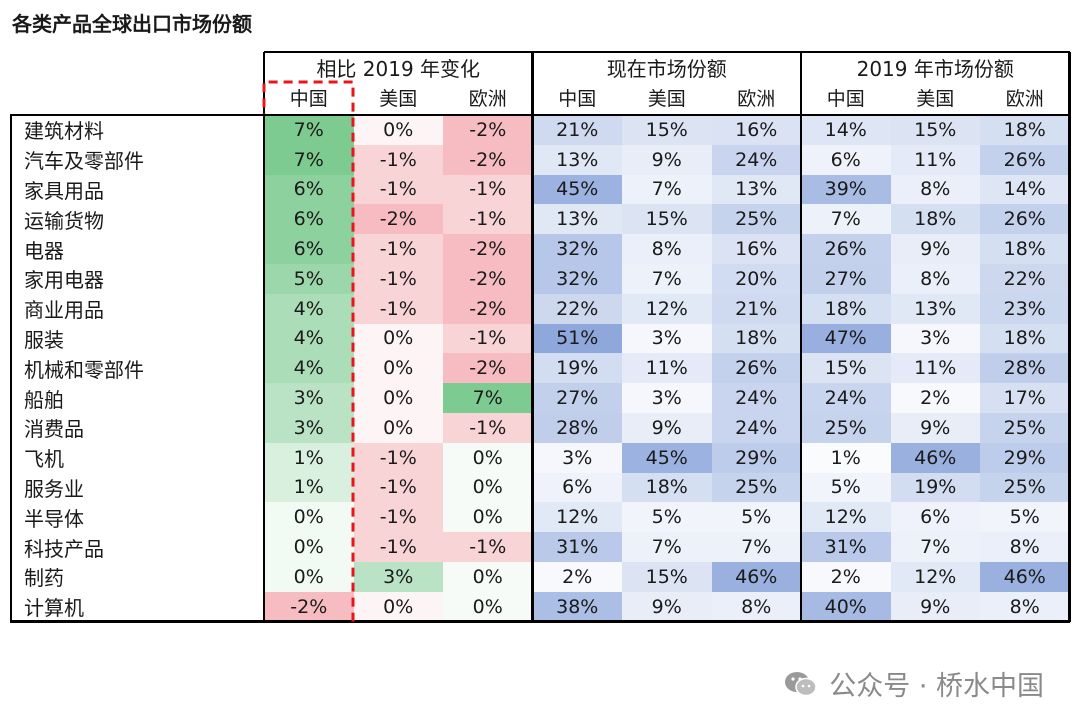 This screenshot has height=724, width=1080. Describe the element at coordinates (84, 369) in the screenshot. I see `row-label: 机械和零部件` at that location.